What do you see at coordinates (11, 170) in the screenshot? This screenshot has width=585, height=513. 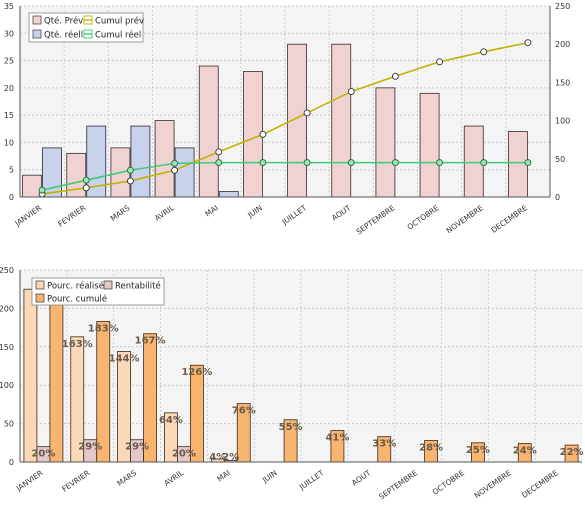 I see `y-tick-label: 5` at bounding box center [11, 170].